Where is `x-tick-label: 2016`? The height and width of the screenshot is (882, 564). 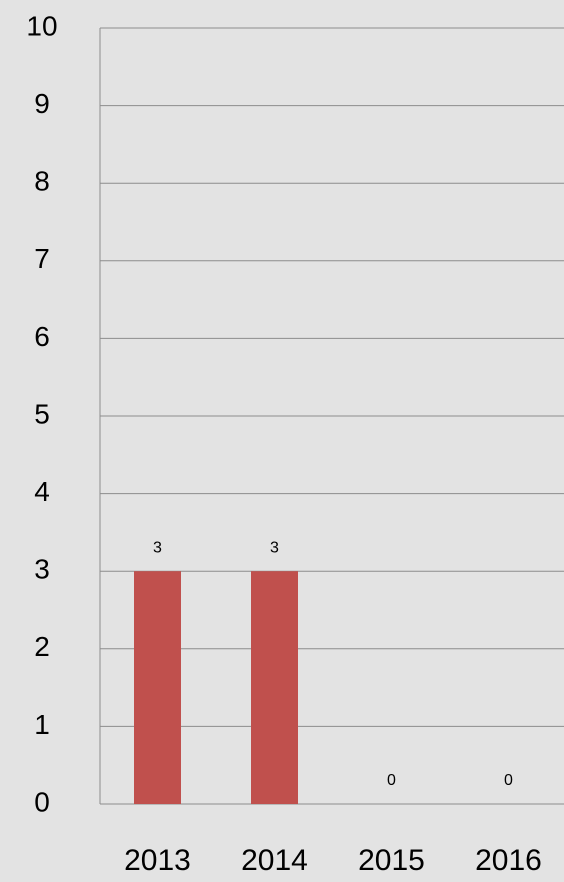 x-tick-label: 2016 is located at coordinates (508, 860).